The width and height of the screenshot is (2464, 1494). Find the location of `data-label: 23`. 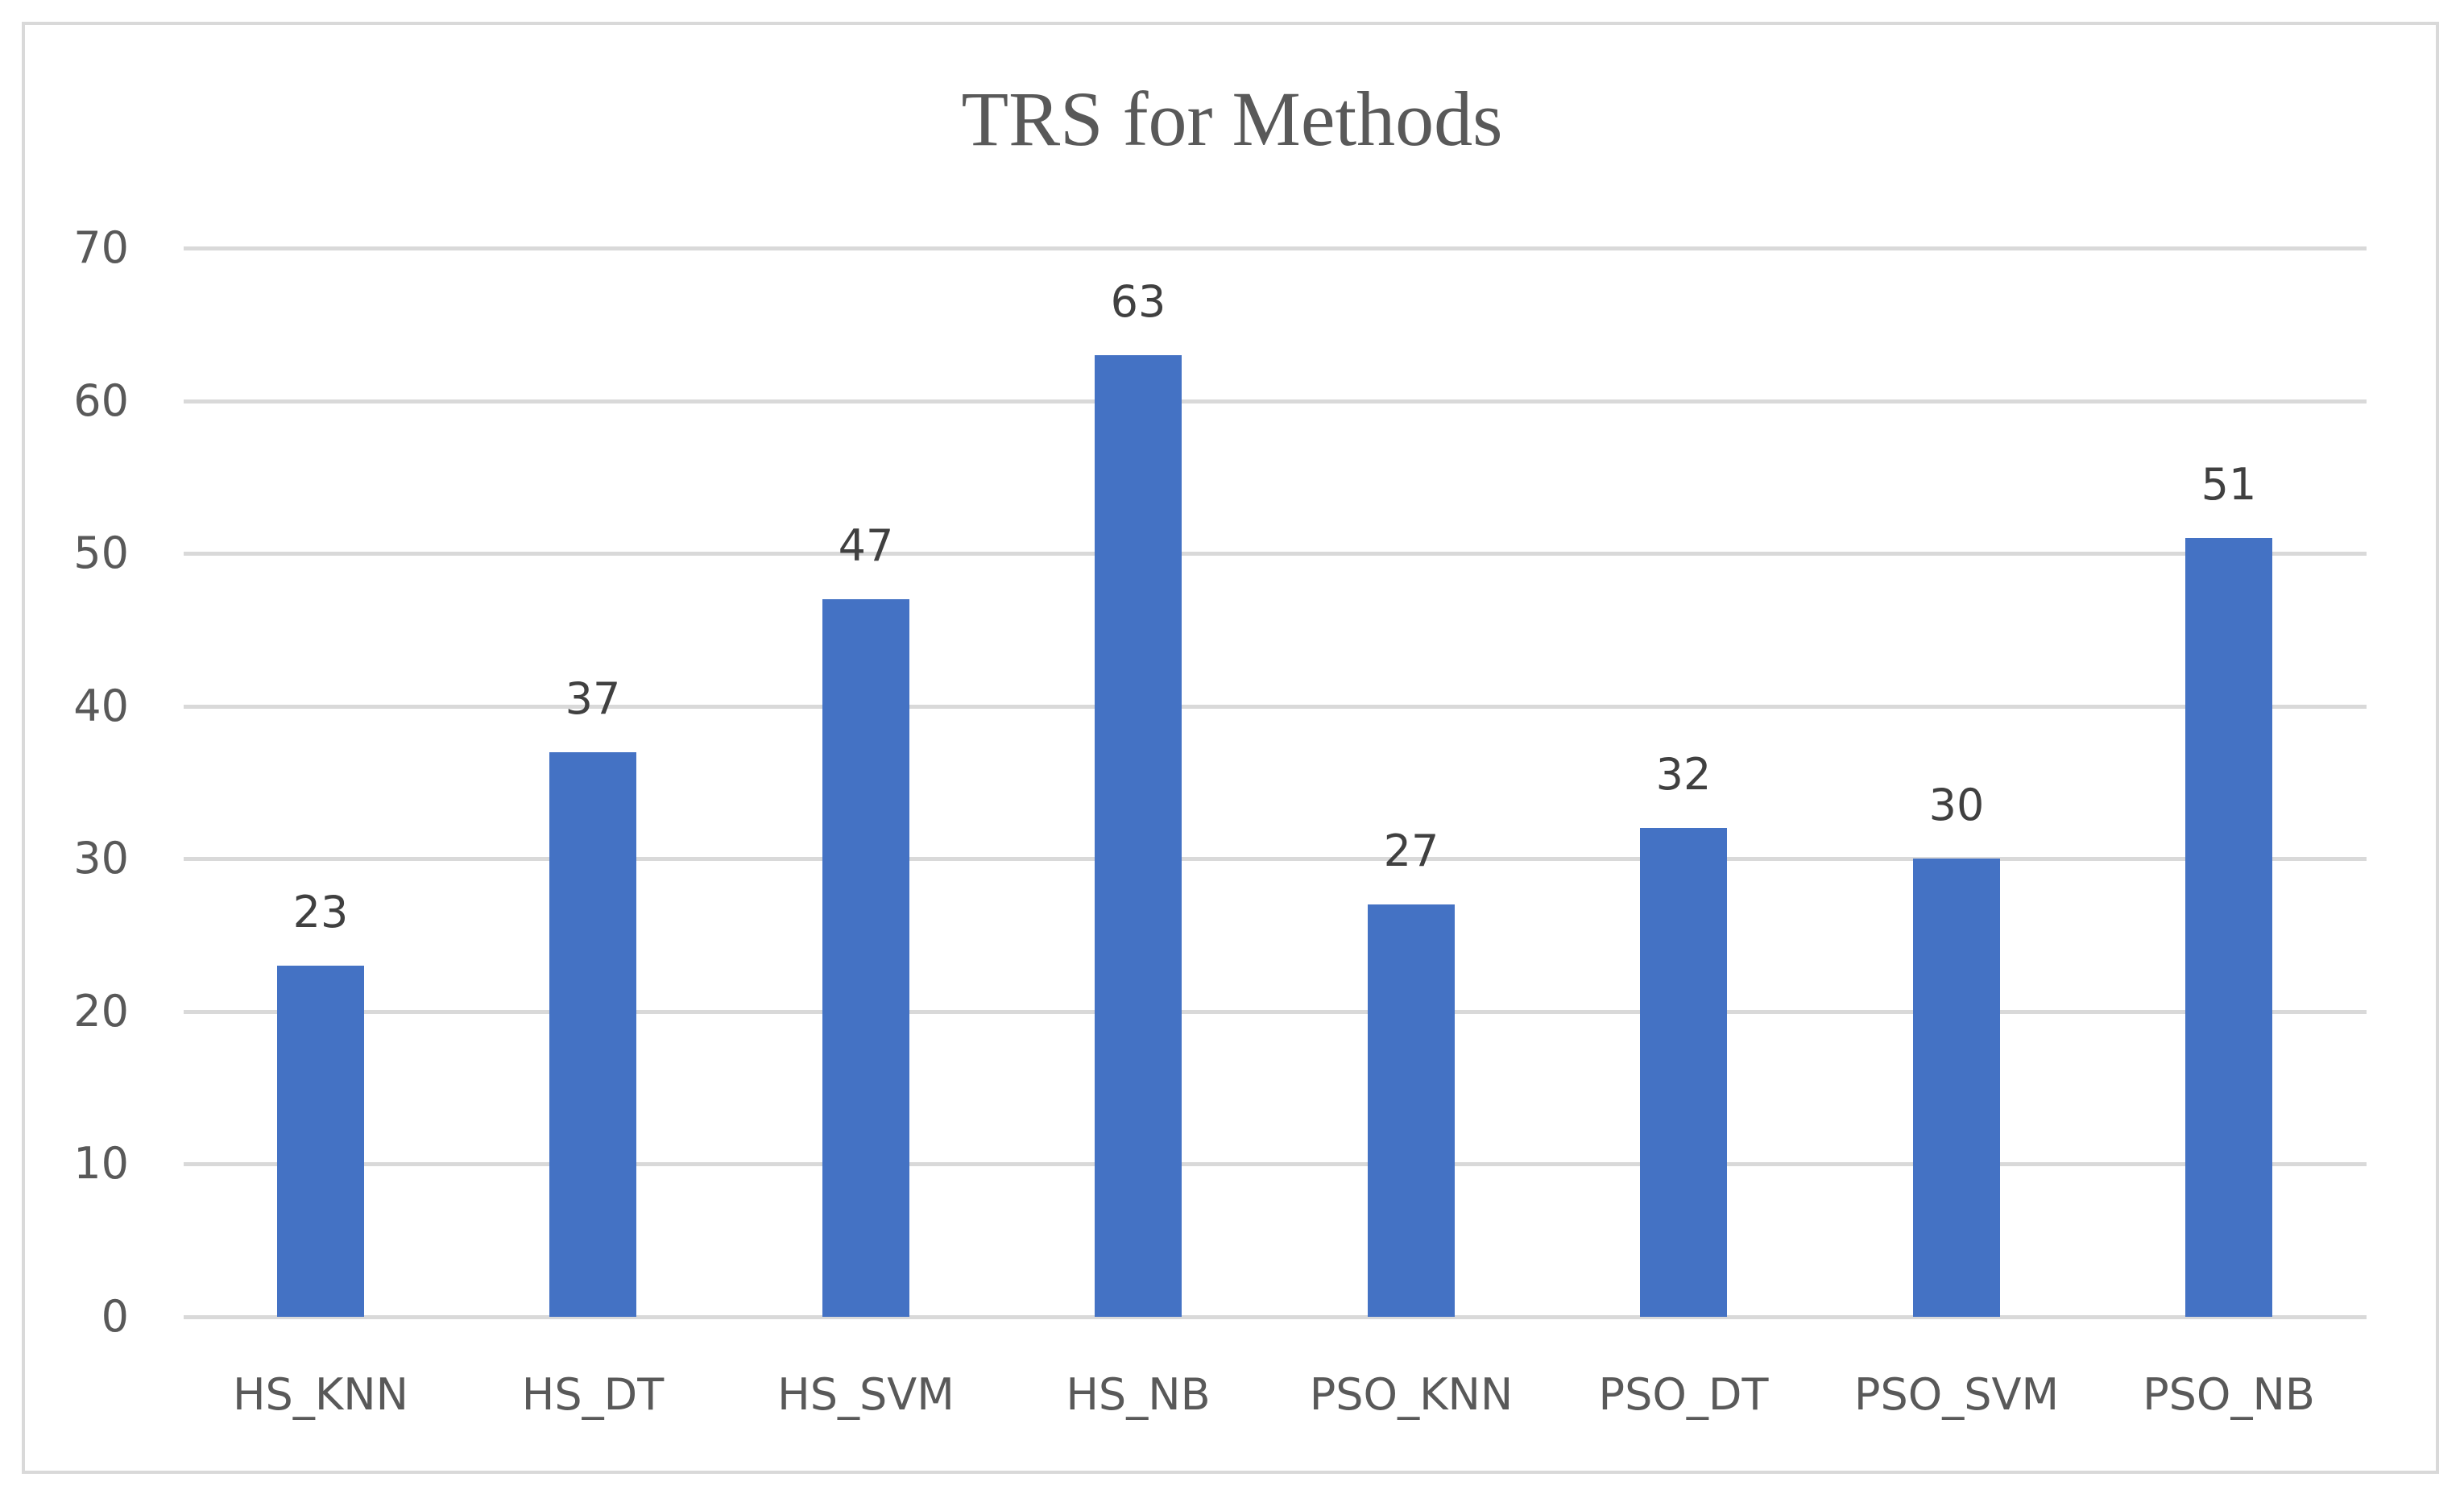

data-label: 23 is located at coordinates (320, 911).